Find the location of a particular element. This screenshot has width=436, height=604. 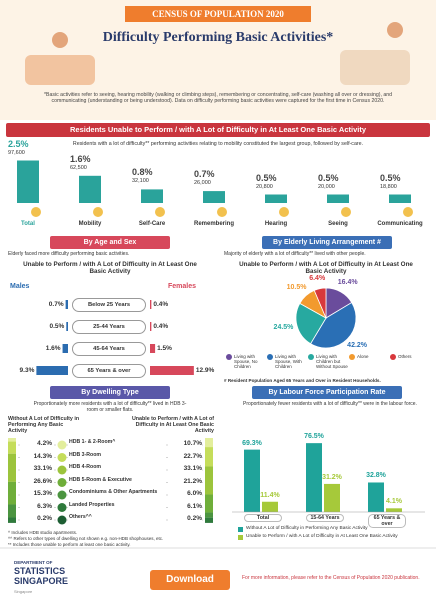

activity-label: Self-Care is located at coordinates (152, 224).